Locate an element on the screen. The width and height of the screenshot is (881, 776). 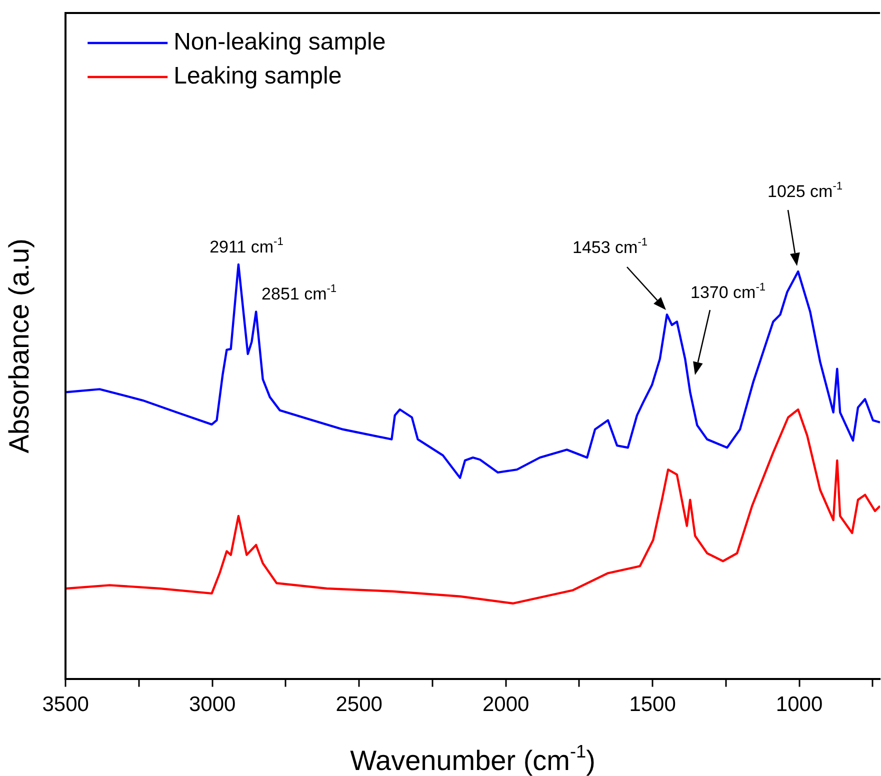
legend-label: Leaking sample is located at coordinates (258, 76).